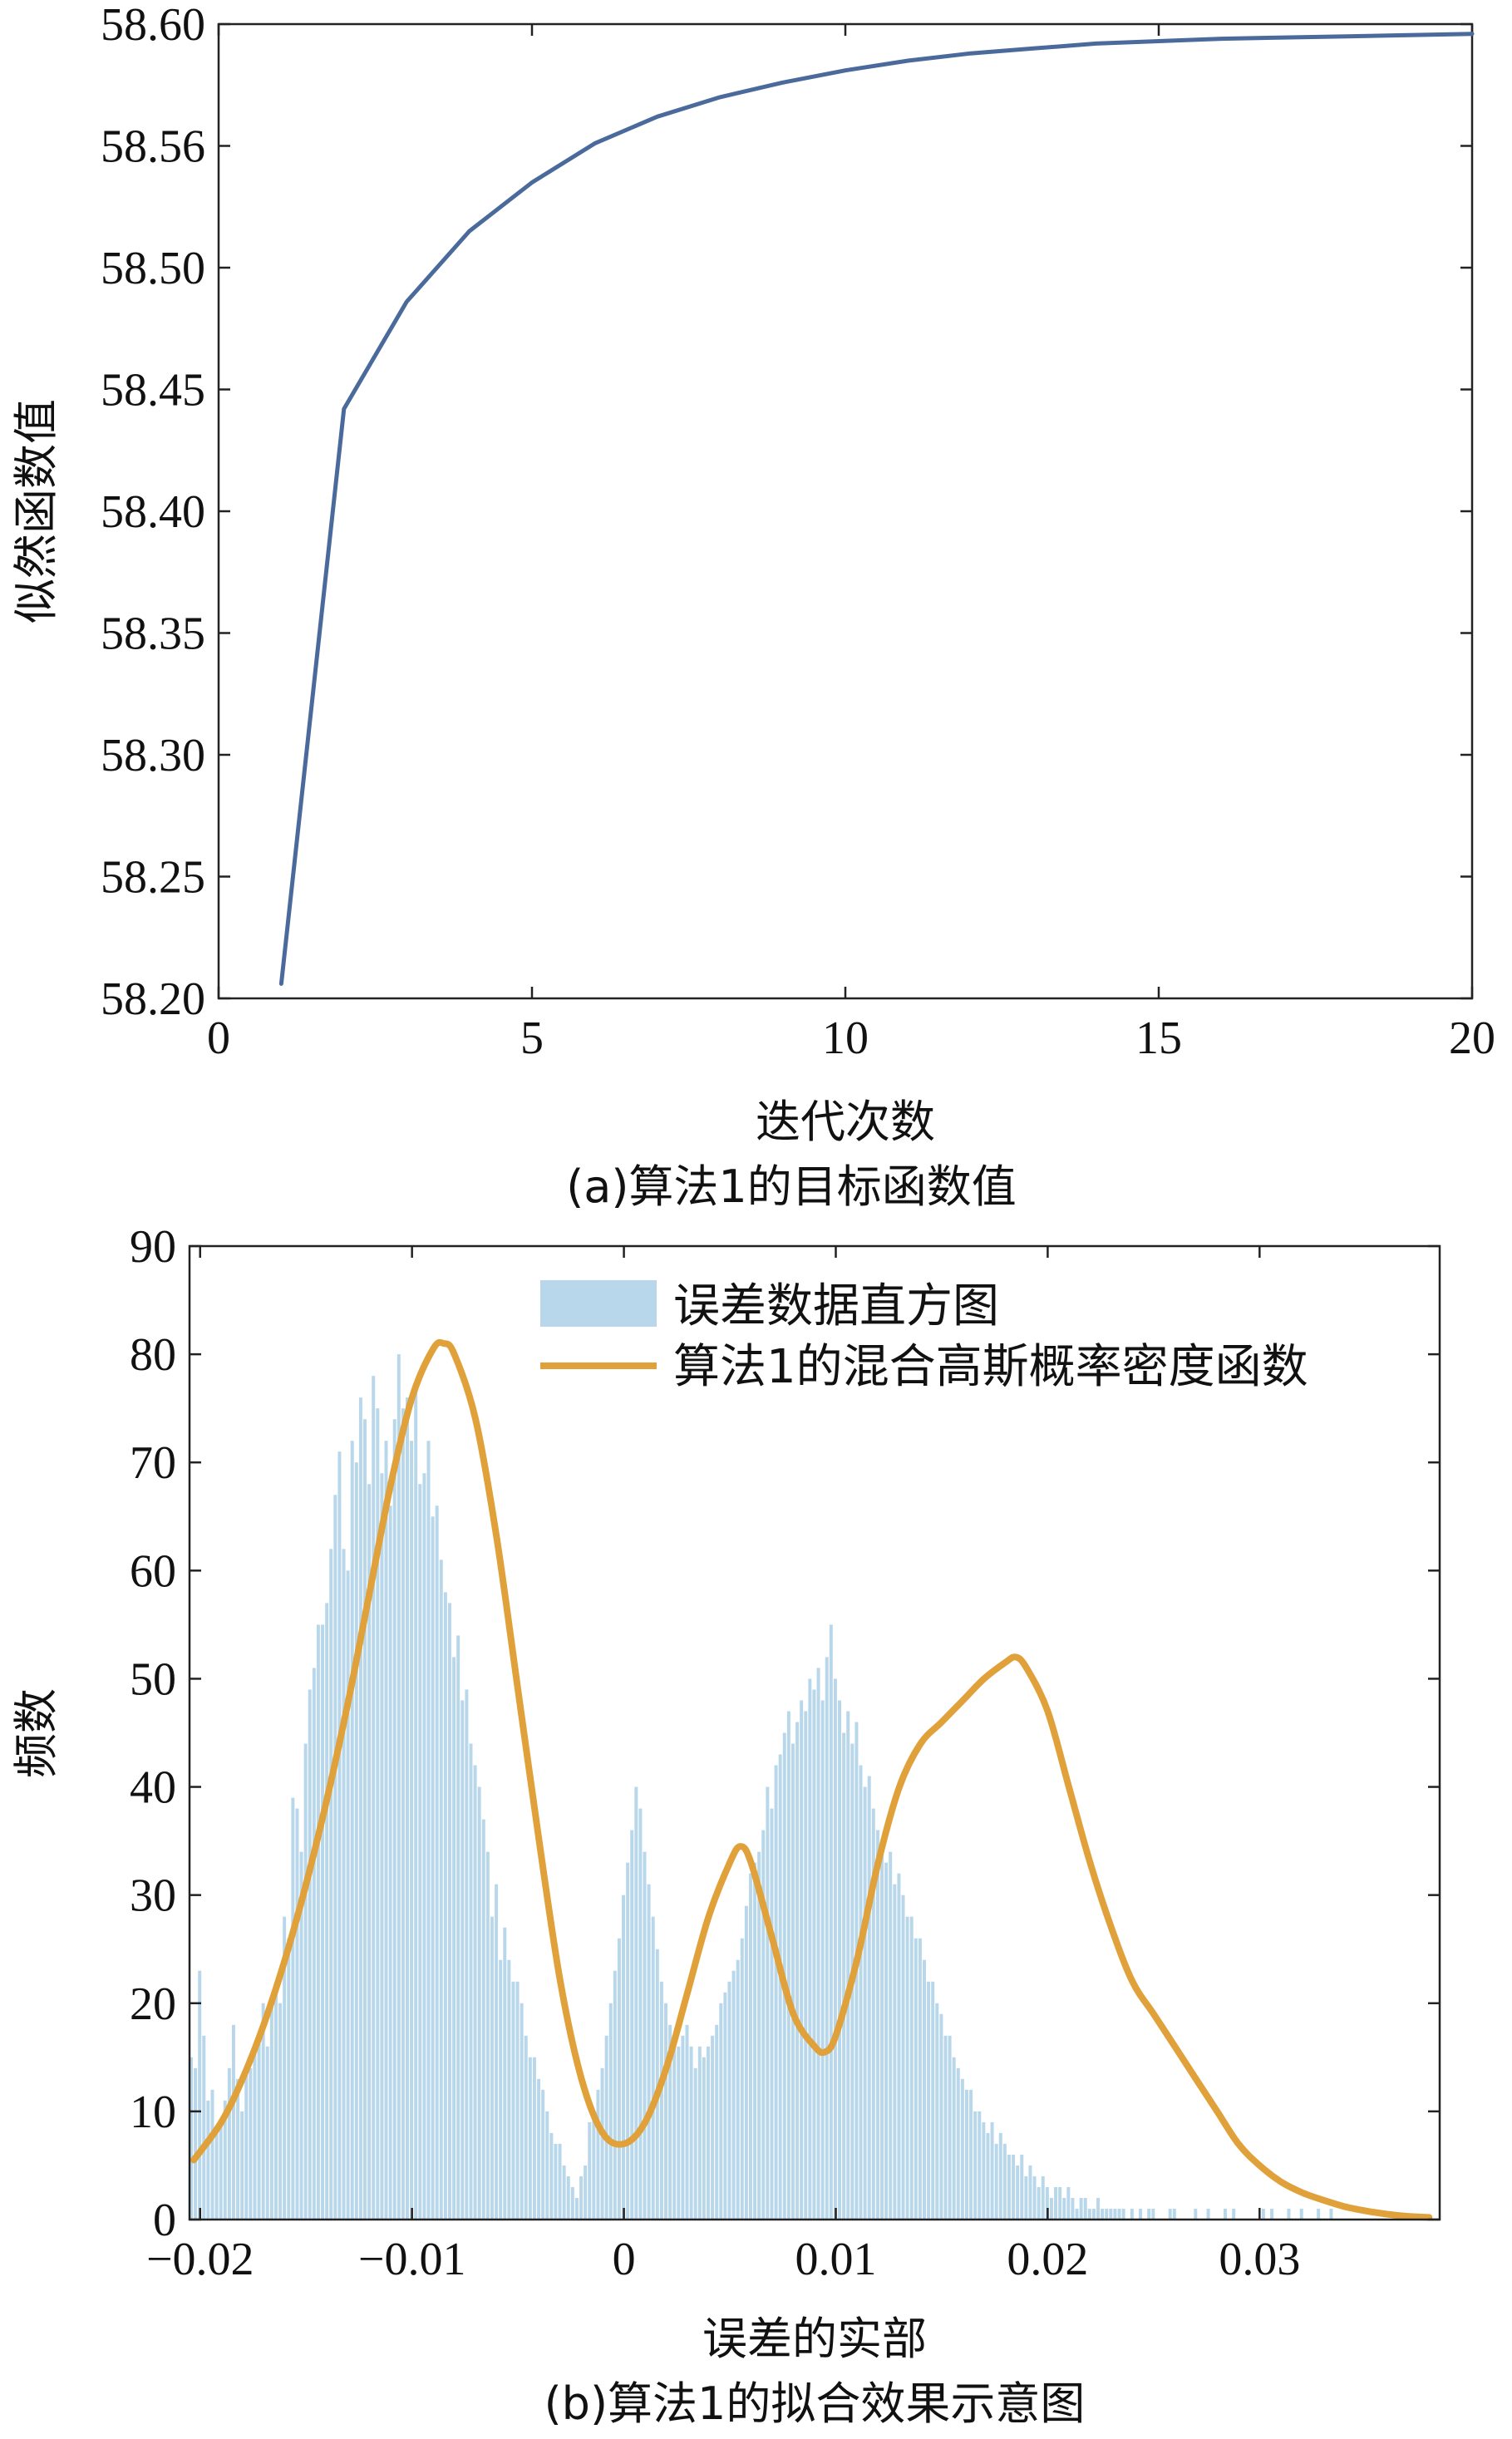 Image resolution: width=1512 pixels, height=2439 pixels. Describe the element at coordinates (153, 634) in the screenshot. I see `chart-a-ytick-label: 58.35` at that location.